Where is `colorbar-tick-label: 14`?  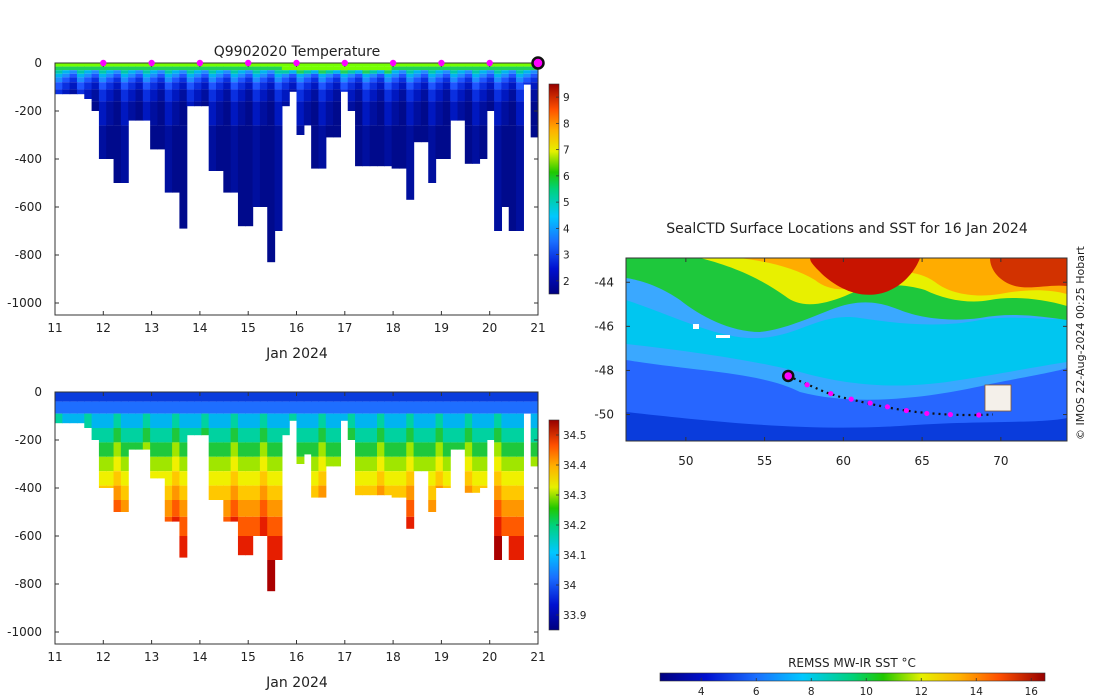 colorbar-tick-label: 14 is located at coordinates (977, 692).